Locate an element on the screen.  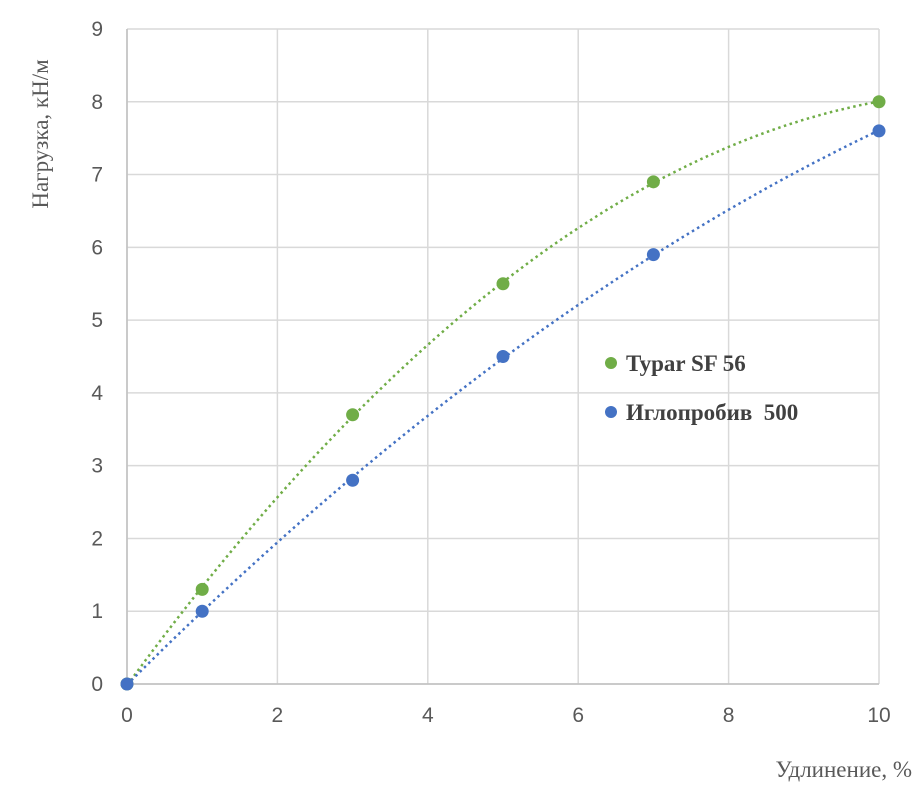
x-tick-label: 8 is located at coordinates (729, 715).